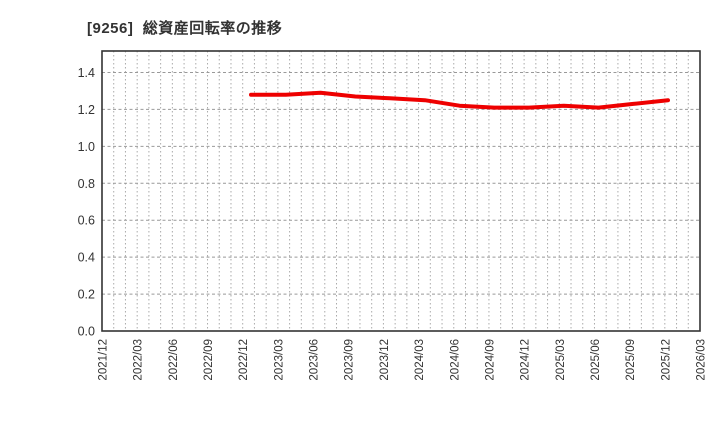 The width and height of the screenshot is (720, 440). Describe the element at coordinates (86, 332) in the screenshot. I see `y-tick-label: 0.0` at that location.